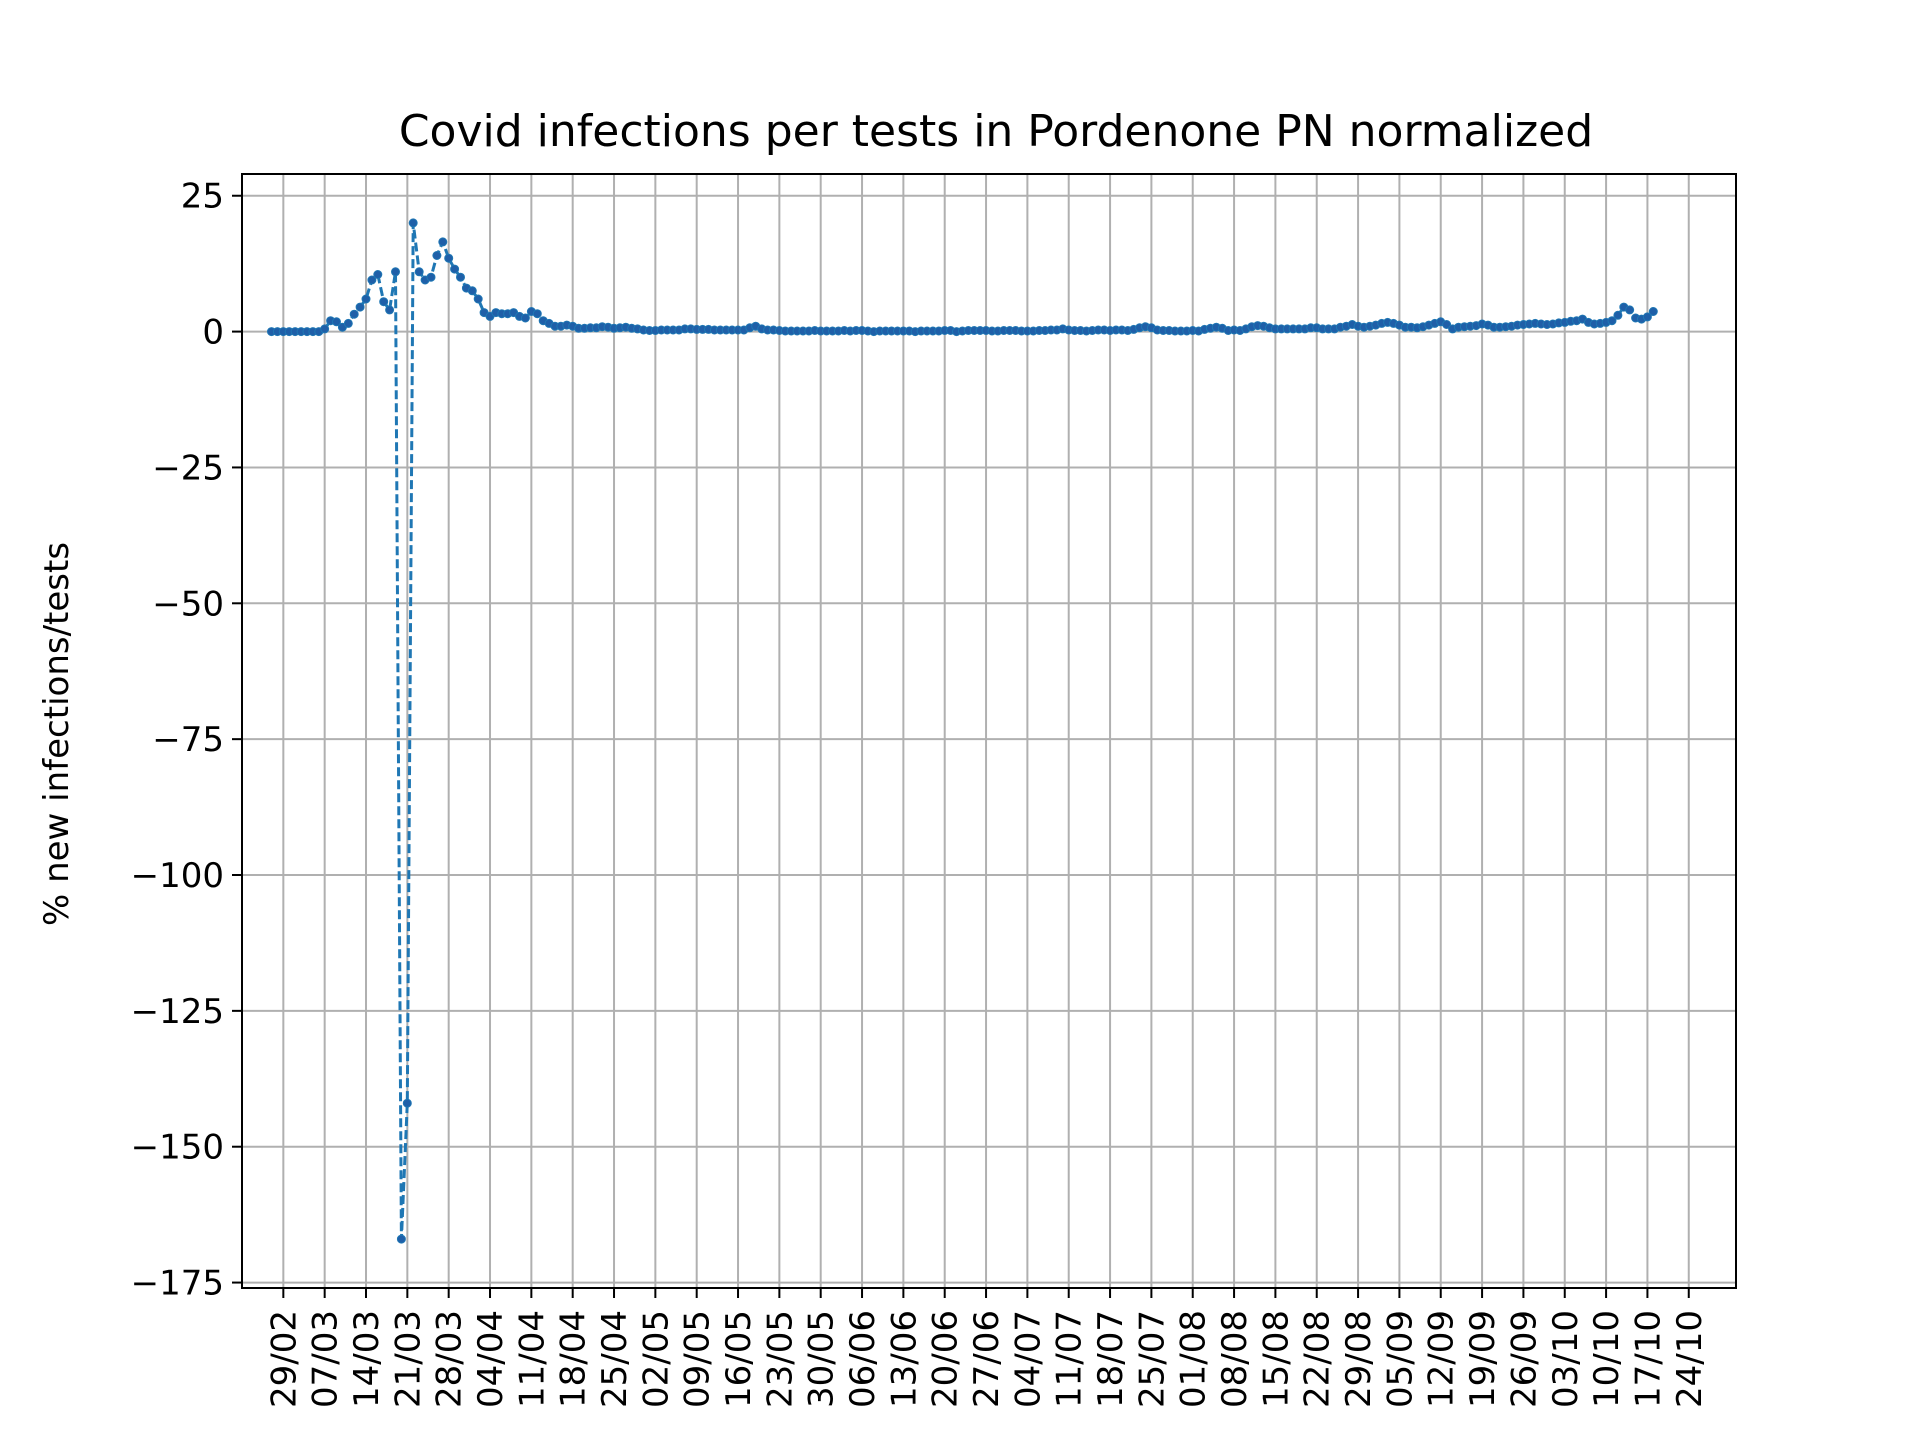  What do you see at coordinates (1070, 1359) in the screenshot?
I see `x-tick-label: 11/07` at bounding box center [1070, 1359].